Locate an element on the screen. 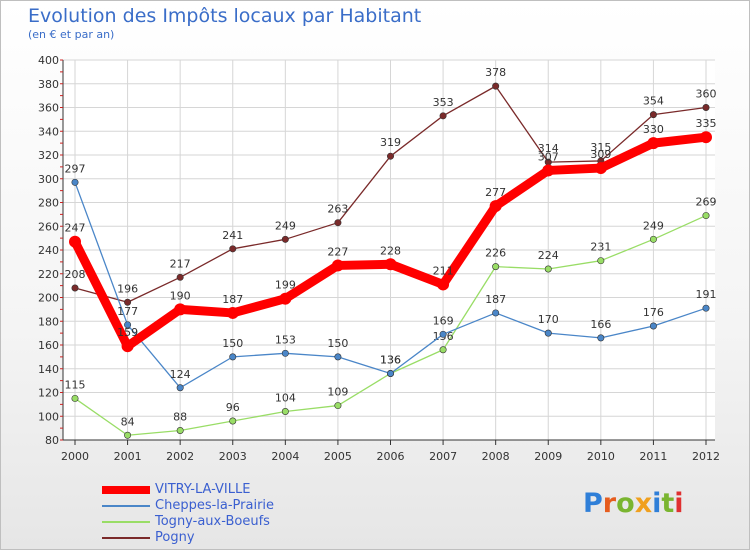  x-tick-label: 2006 is located at coordinates (391, 456).